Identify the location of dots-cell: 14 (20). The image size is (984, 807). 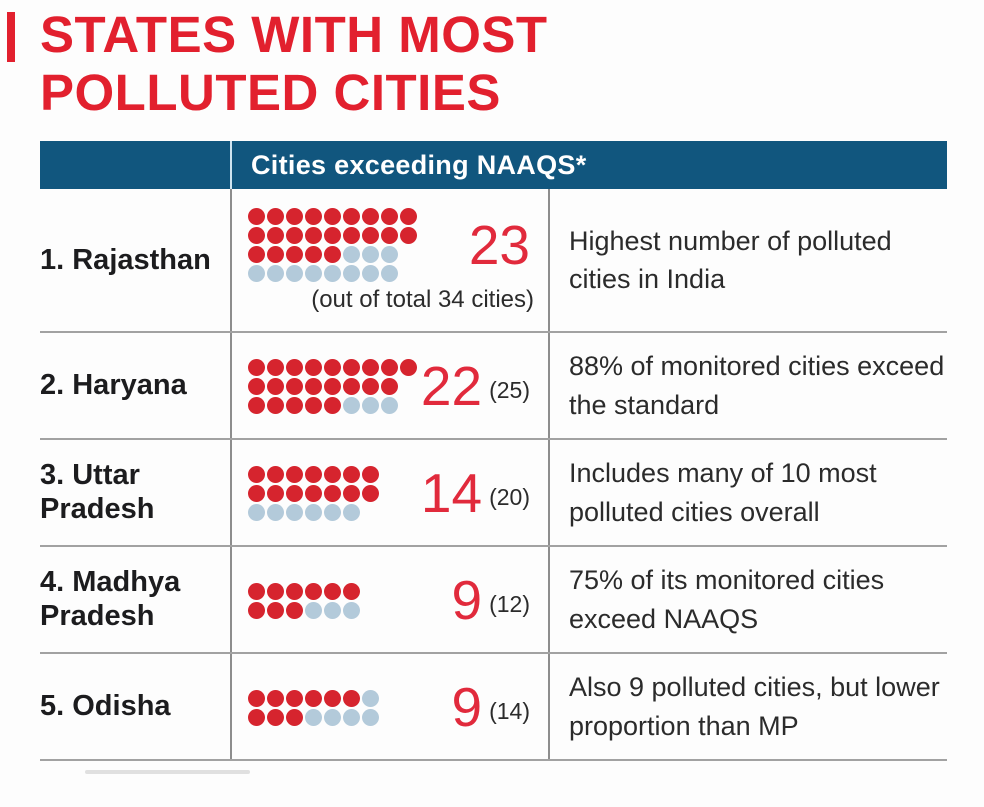
(389, 493).